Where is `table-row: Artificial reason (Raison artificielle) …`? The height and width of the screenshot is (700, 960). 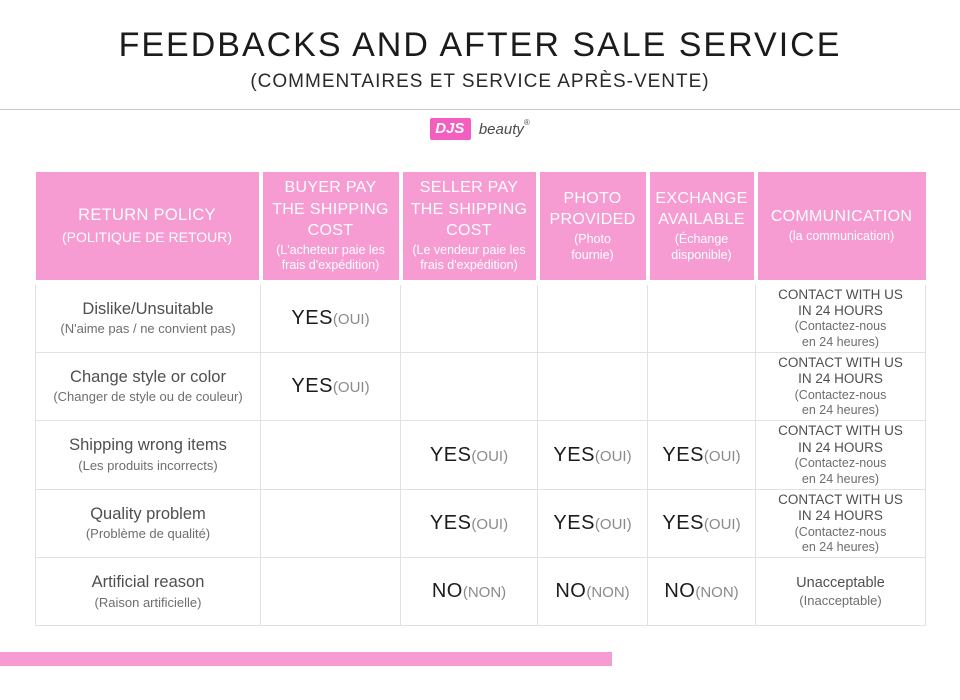 table-row: Artificial reason (Raison artificielle) … is located at coordinates (480, 592).